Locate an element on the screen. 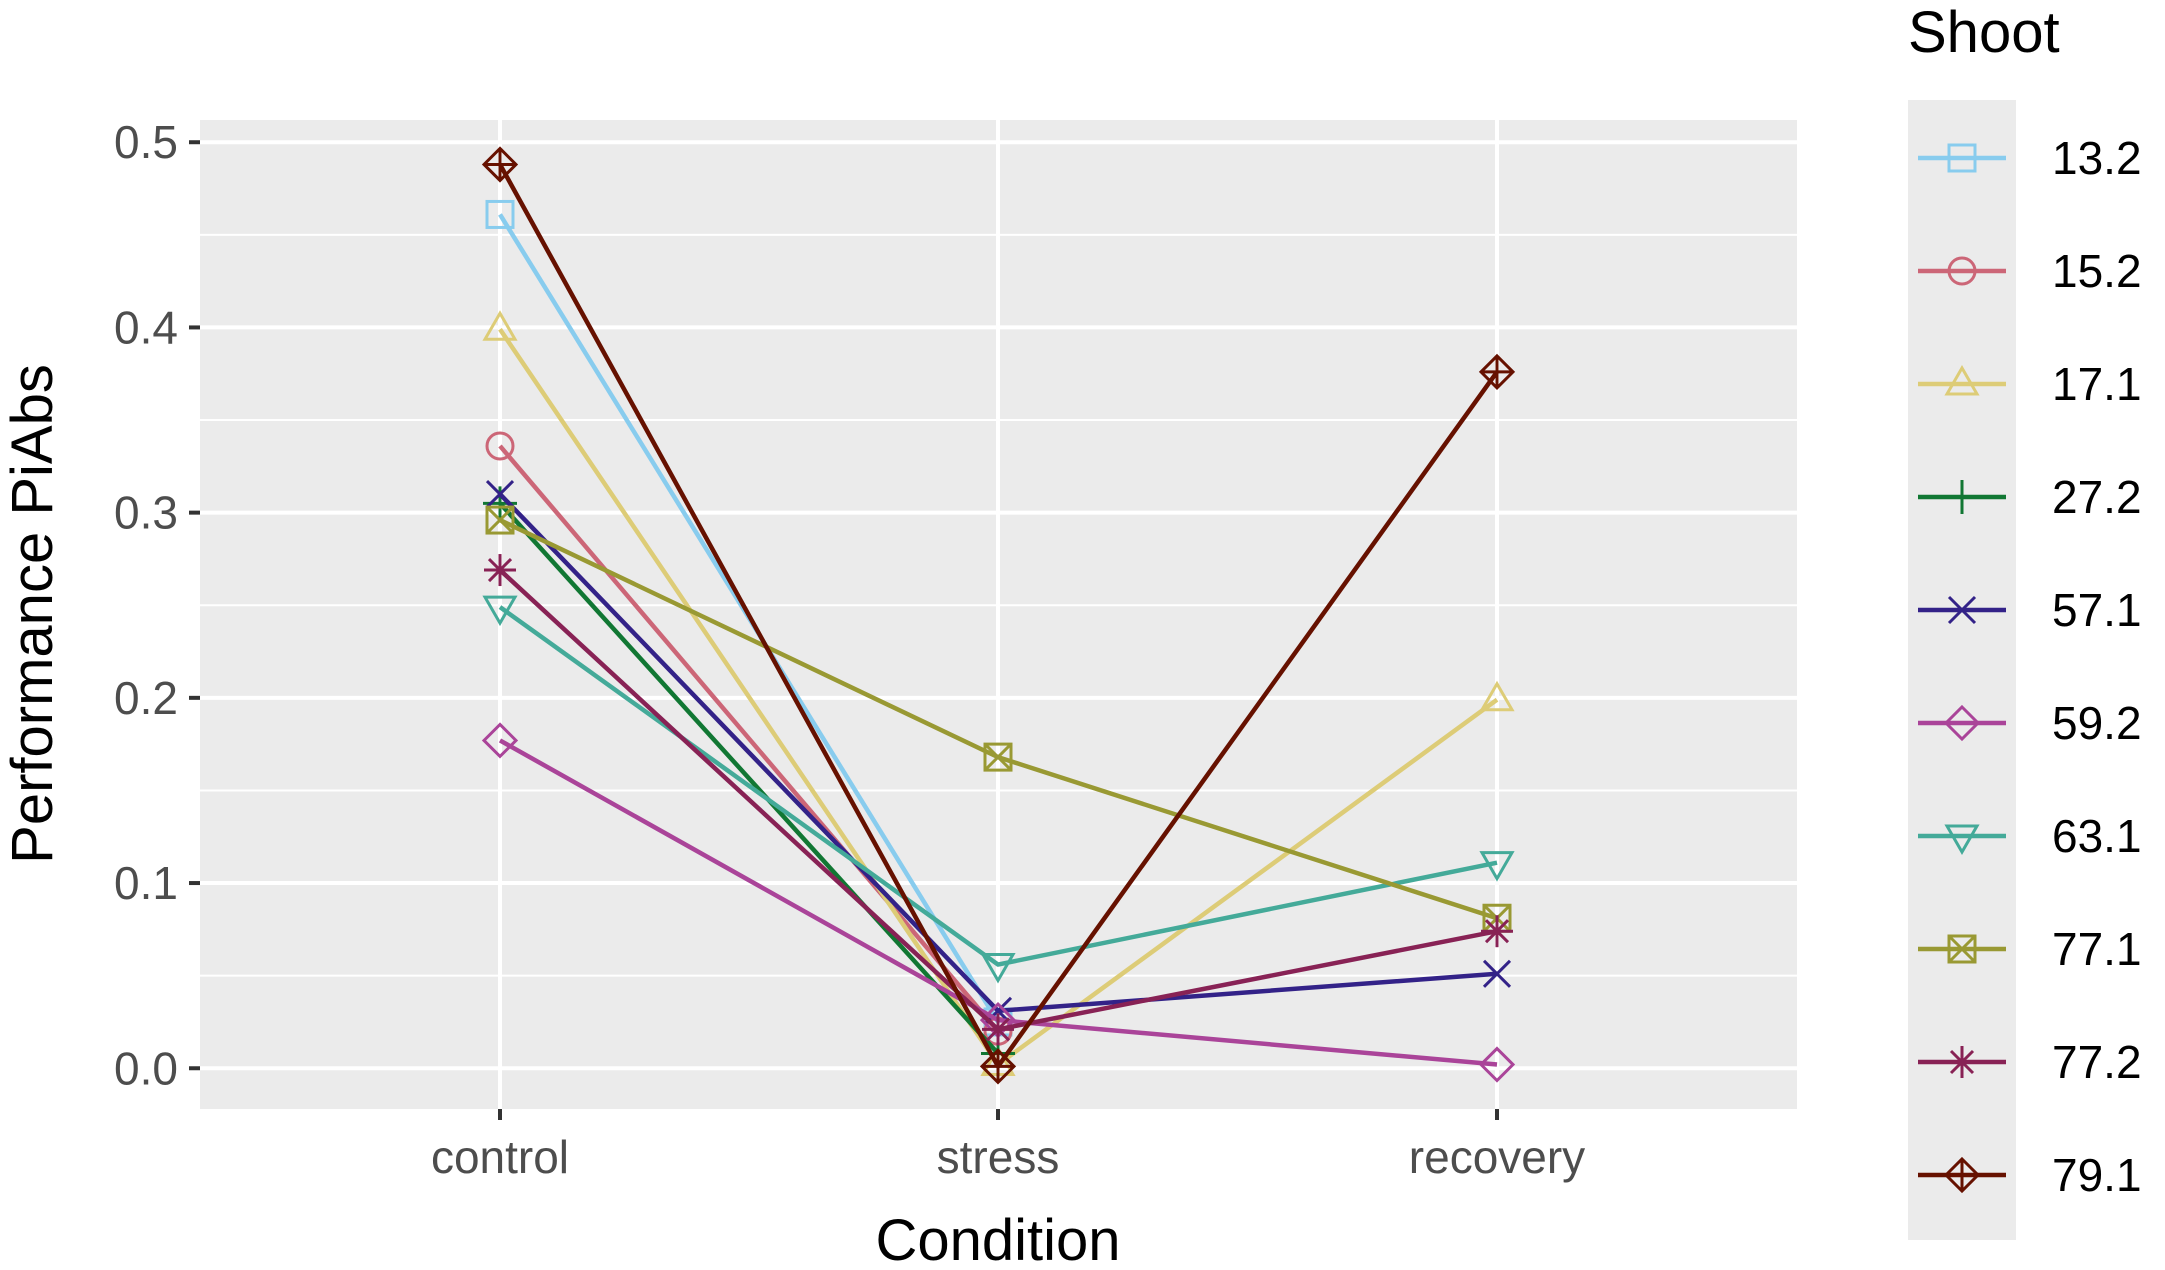 The width and height of the screenshot is (2165, 1270). legend-label: 63.1 is located at coordinates (2097, 836).